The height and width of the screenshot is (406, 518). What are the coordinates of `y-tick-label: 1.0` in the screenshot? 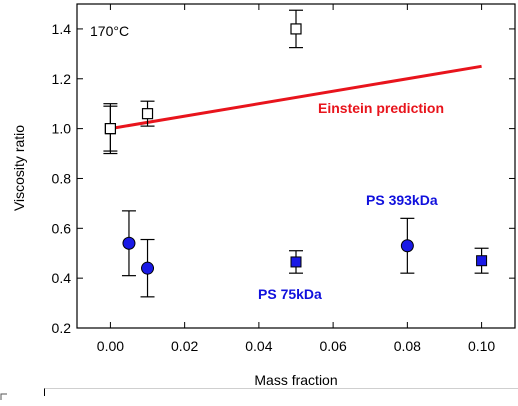 It's located at (62, 129).